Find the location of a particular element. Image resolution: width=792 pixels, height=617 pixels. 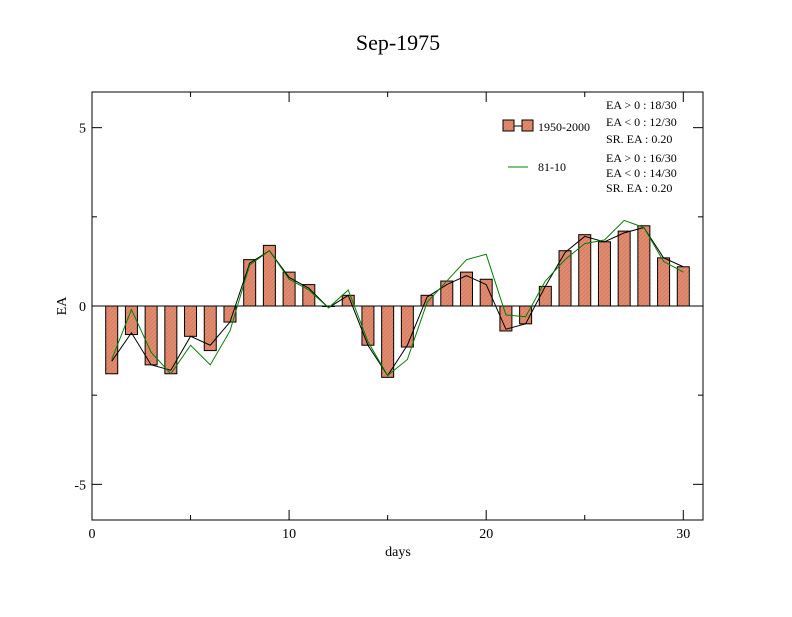

y-axis-label: EA is located at coordinates (62, 306).